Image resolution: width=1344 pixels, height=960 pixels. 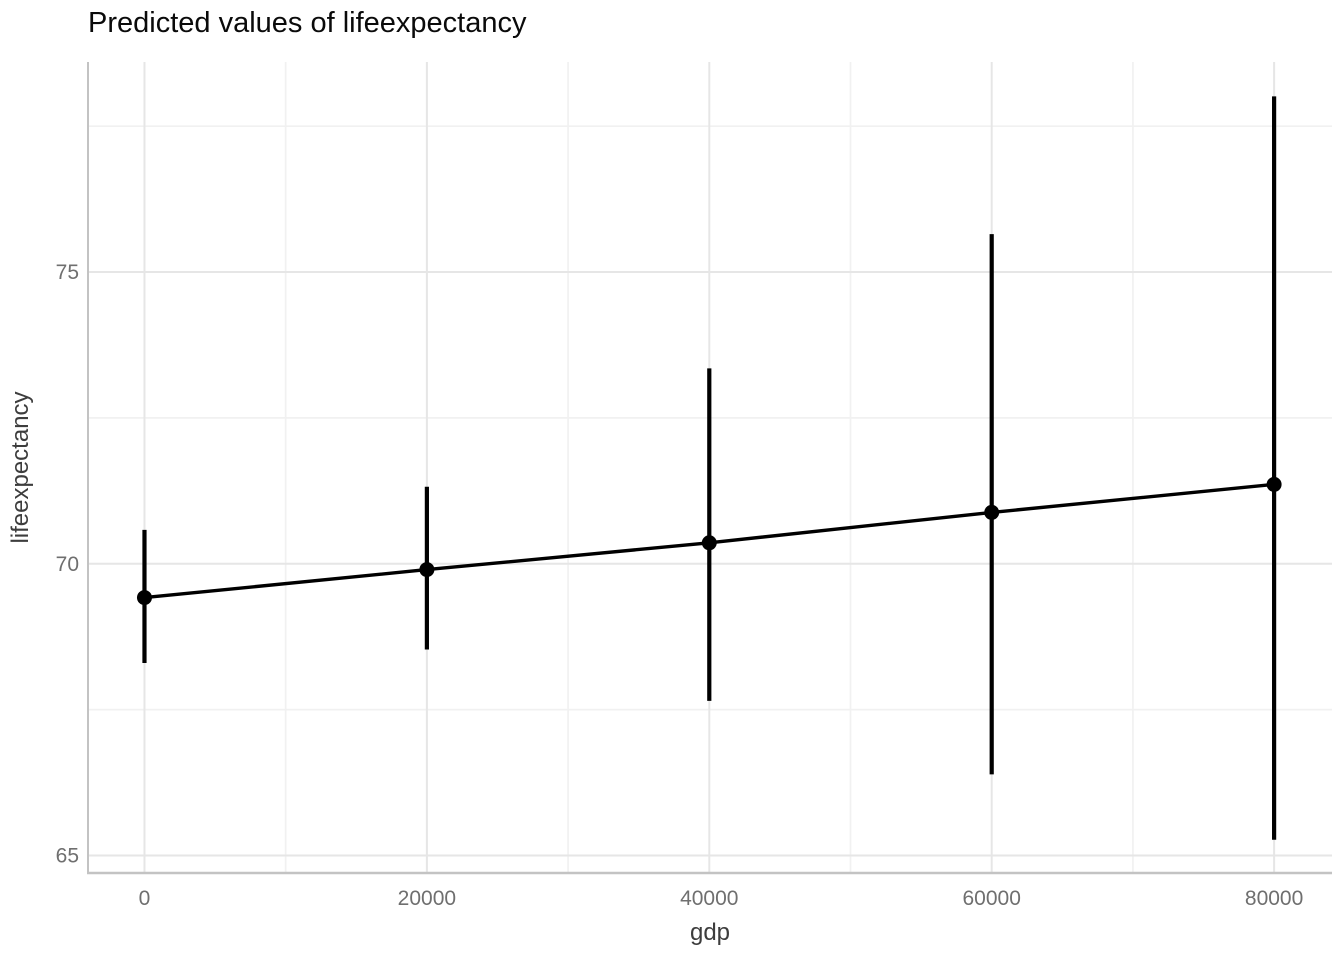 What do you see at coordinates (710, 932) in the screenshot?
I see `x-axis-title: gdp` at bounding box center [710, 932].